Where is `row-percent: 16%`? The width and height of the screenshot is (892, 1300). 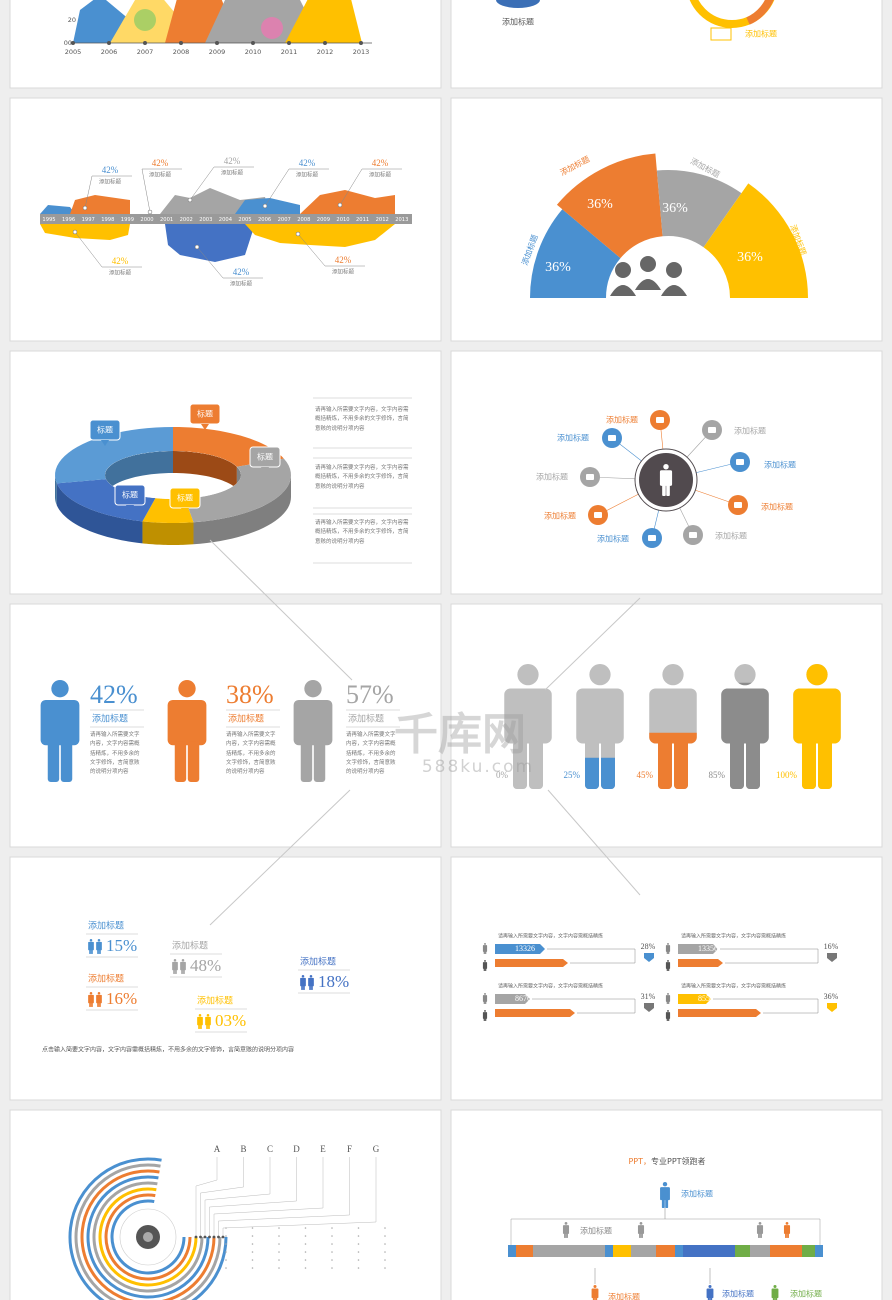
row-percent: 16% is located at coordinates (831, 946).